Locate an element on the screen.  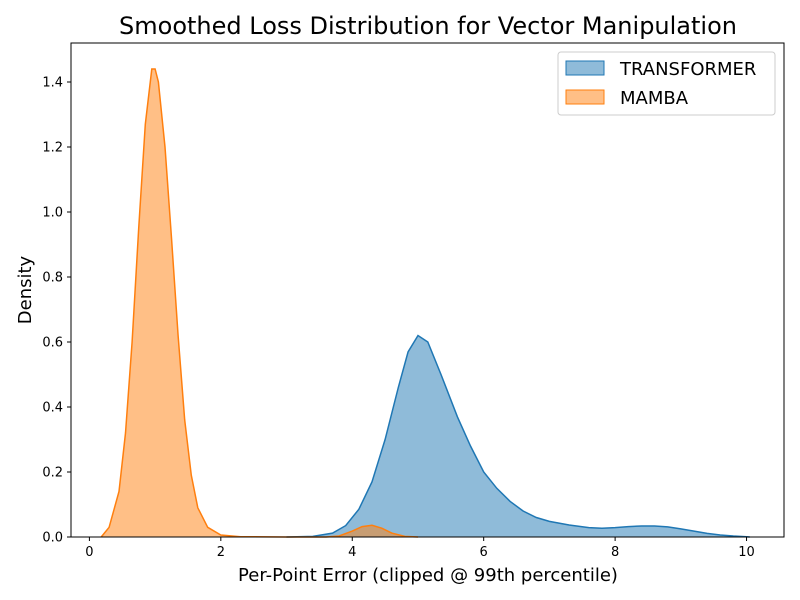
legend: TRANSFORMER MAMBA is located at coordinates (666, 83).